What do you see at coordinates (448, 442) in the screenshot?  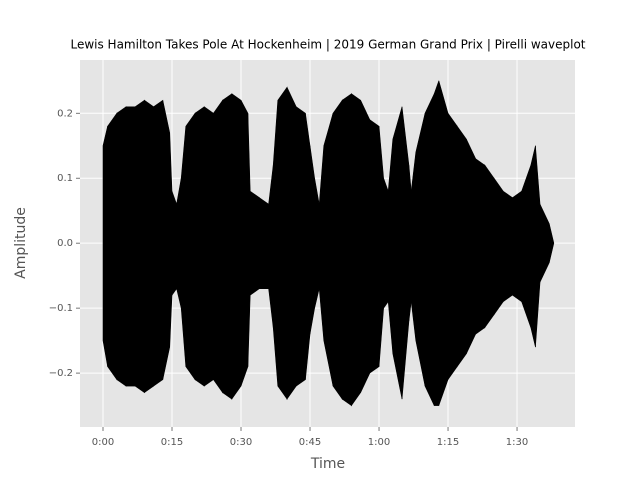 I see `x-tick-label: 1:15` at bounding box center [448, 442].